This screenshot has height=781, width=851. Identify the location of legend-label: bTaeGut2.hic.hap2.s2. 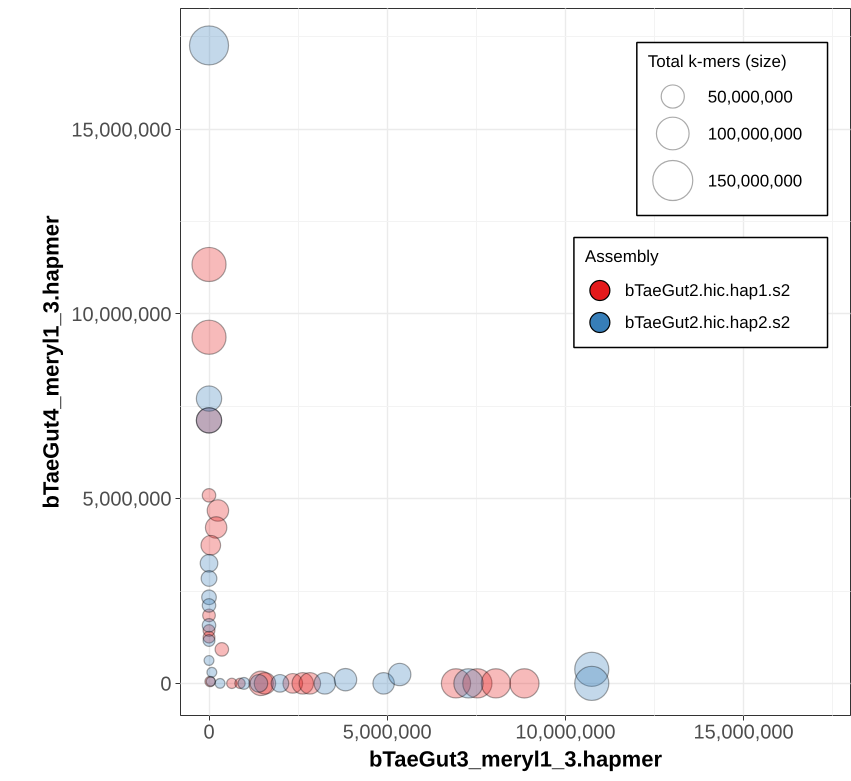
(707, 322).